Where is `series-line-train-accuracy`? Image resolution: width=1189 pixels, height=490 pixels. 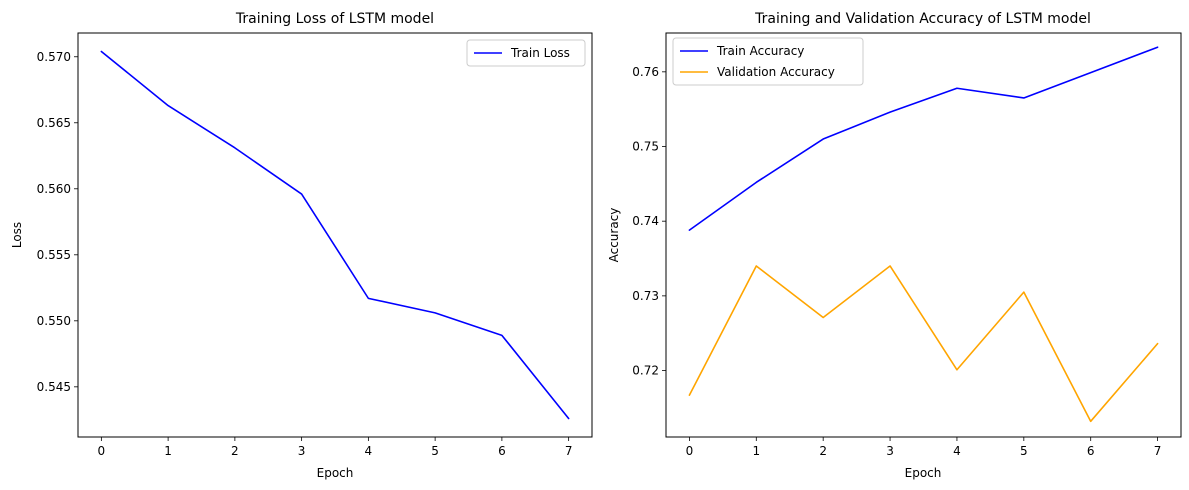 series-line-train-accuracy is located at coordinates (923, 138).